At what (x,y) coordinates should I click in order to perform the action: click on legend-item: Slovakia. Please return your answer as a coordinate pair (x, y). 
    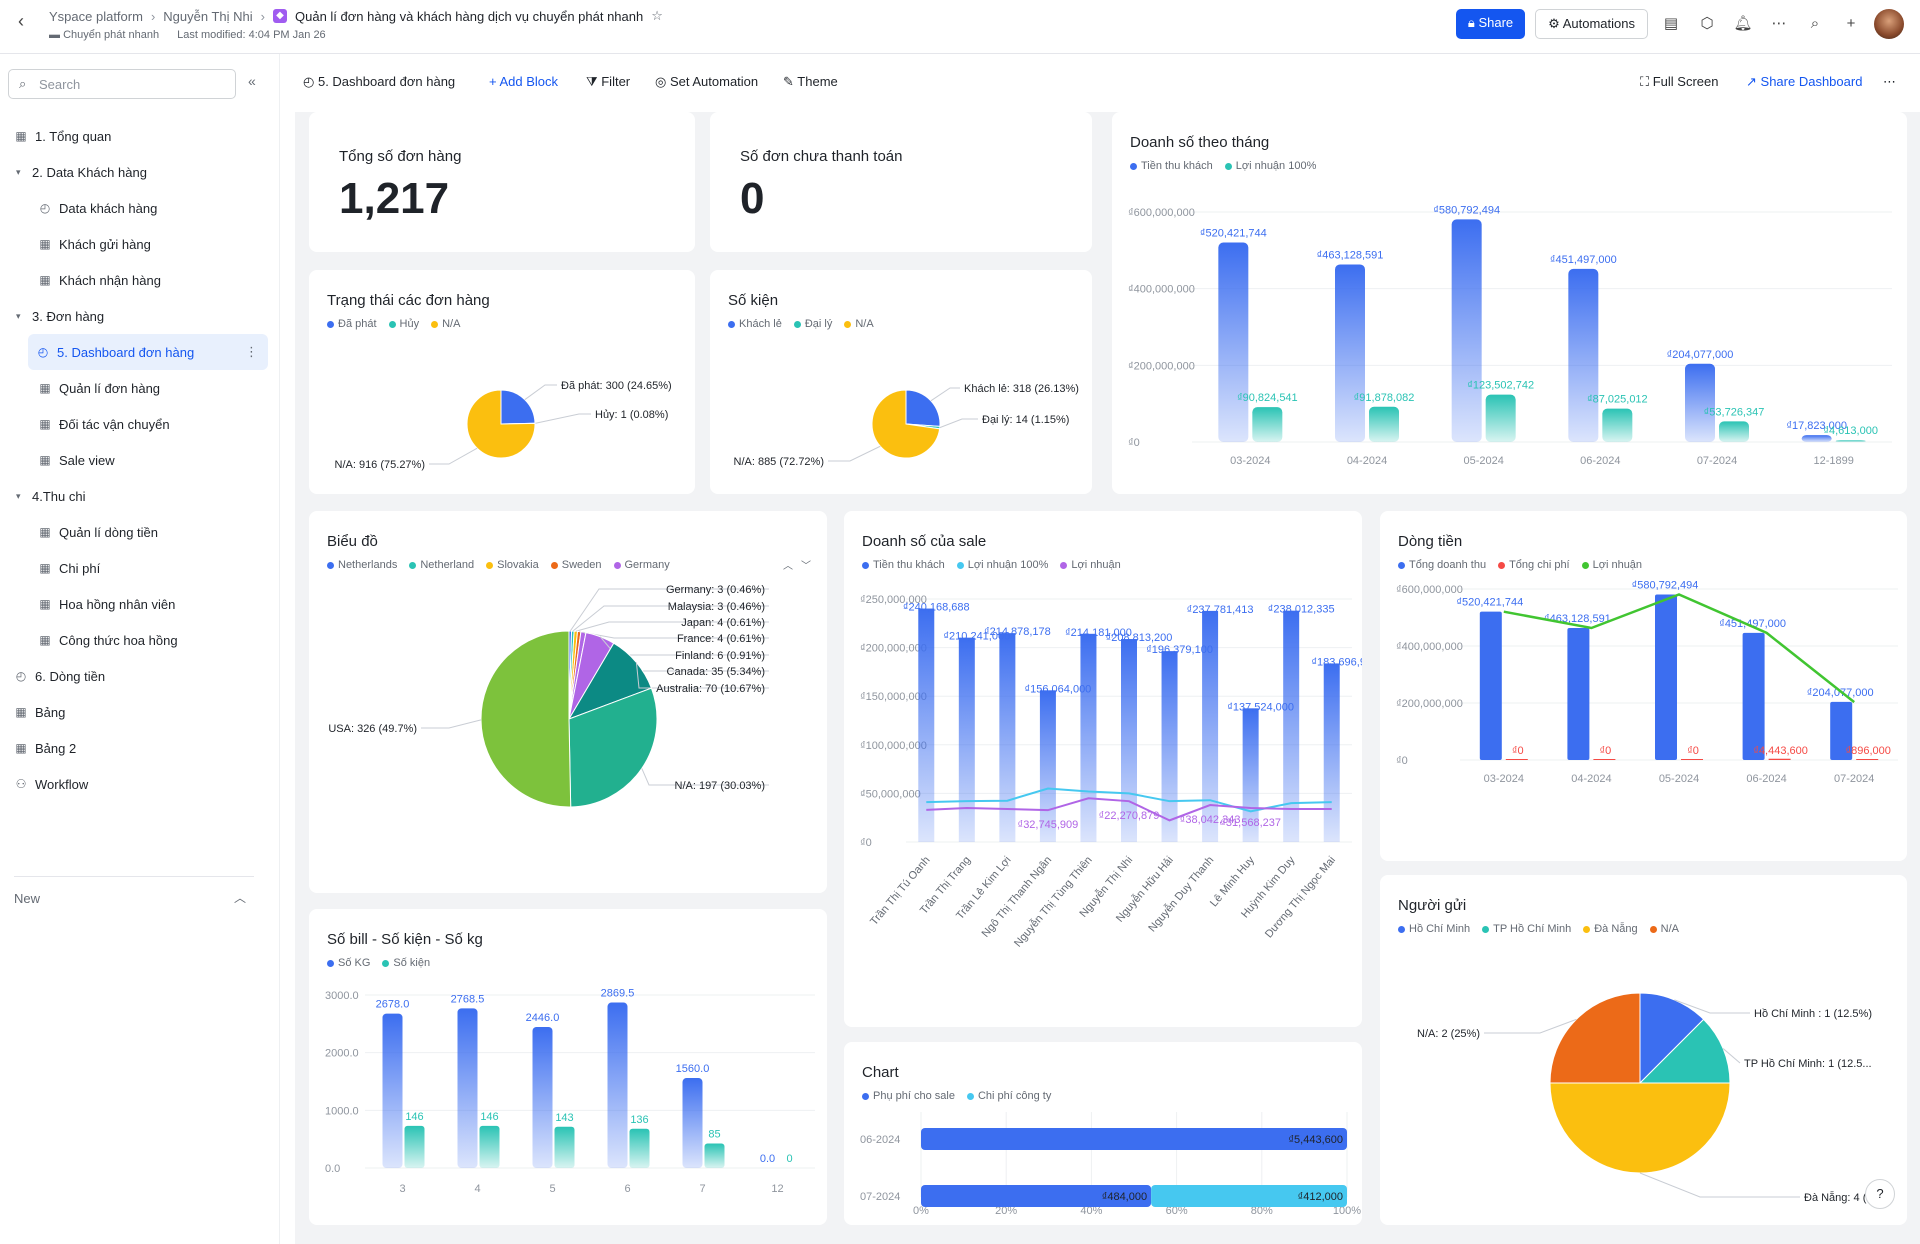
    Looking at the image, I should click on (512, 565).